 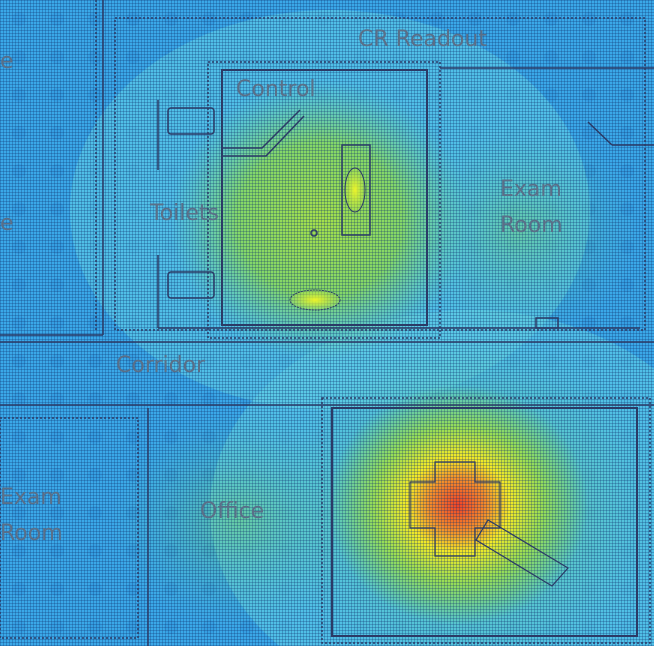 What do you see at coordinates (522, 553) in the screenshot?
I see `xray-table-arm` at bounding box center [522, 553].